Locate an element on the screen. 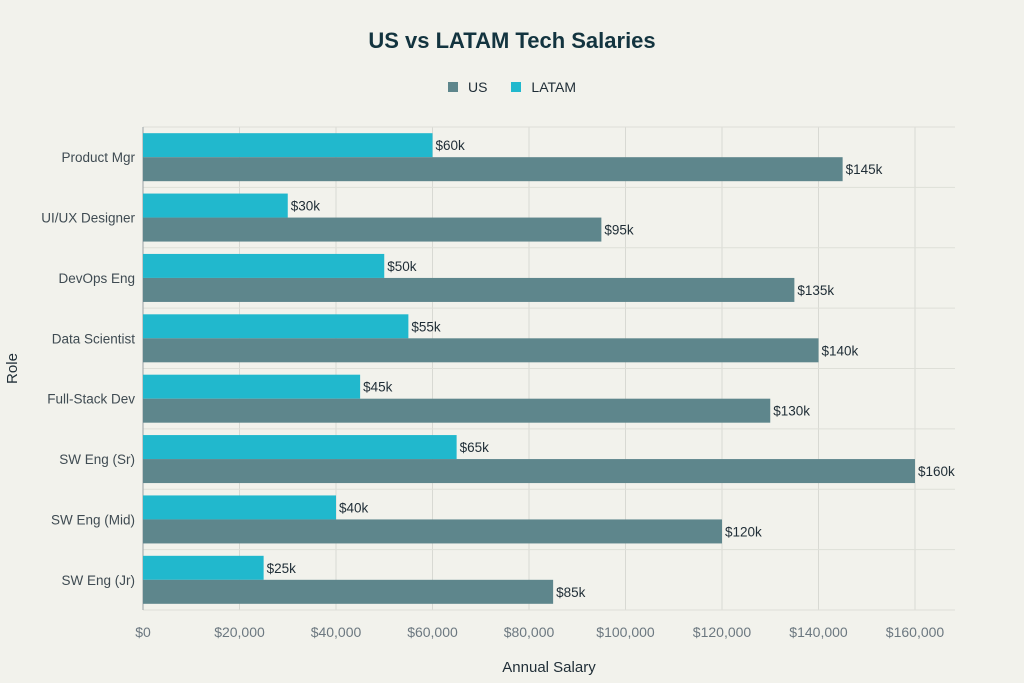 This screenshot has width=1024, height=683. legend-item-latam: LATAM is located at coordinates (543, 87).